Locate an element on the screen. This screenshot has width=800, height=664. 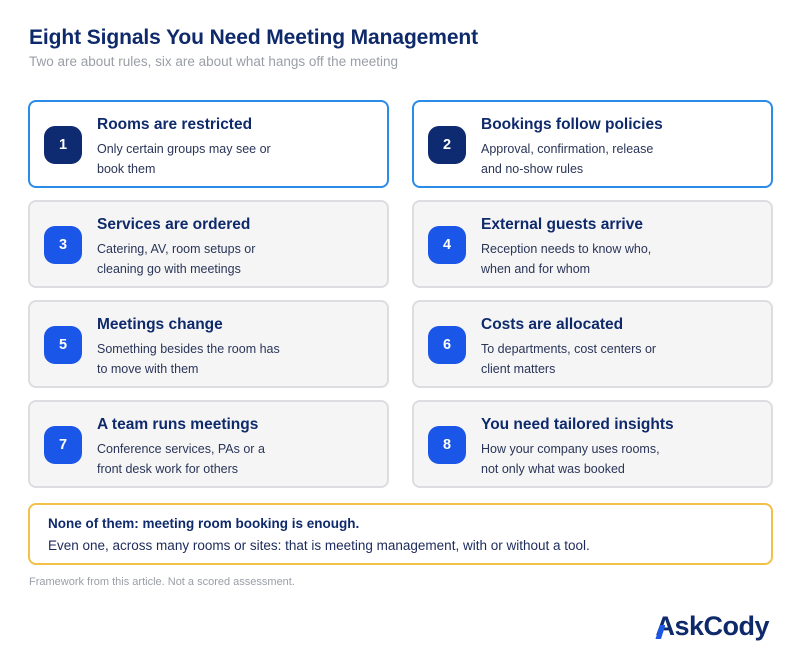
signal-number-badge: 7 is located at coordinates (63, 445).